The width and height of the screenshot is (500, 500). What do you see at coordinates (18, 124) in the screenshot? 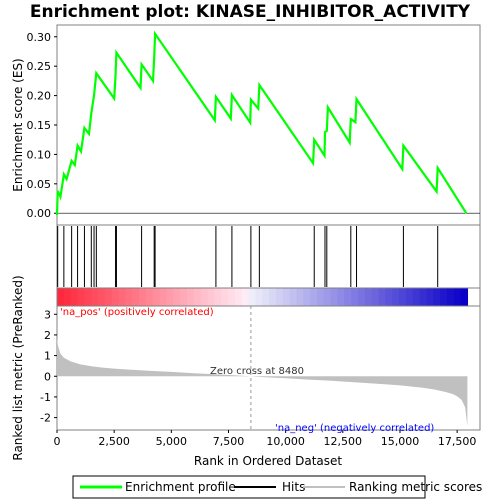
I see `es-ylabel: Enrichment score (ES)` at bounding box center [18, 124].